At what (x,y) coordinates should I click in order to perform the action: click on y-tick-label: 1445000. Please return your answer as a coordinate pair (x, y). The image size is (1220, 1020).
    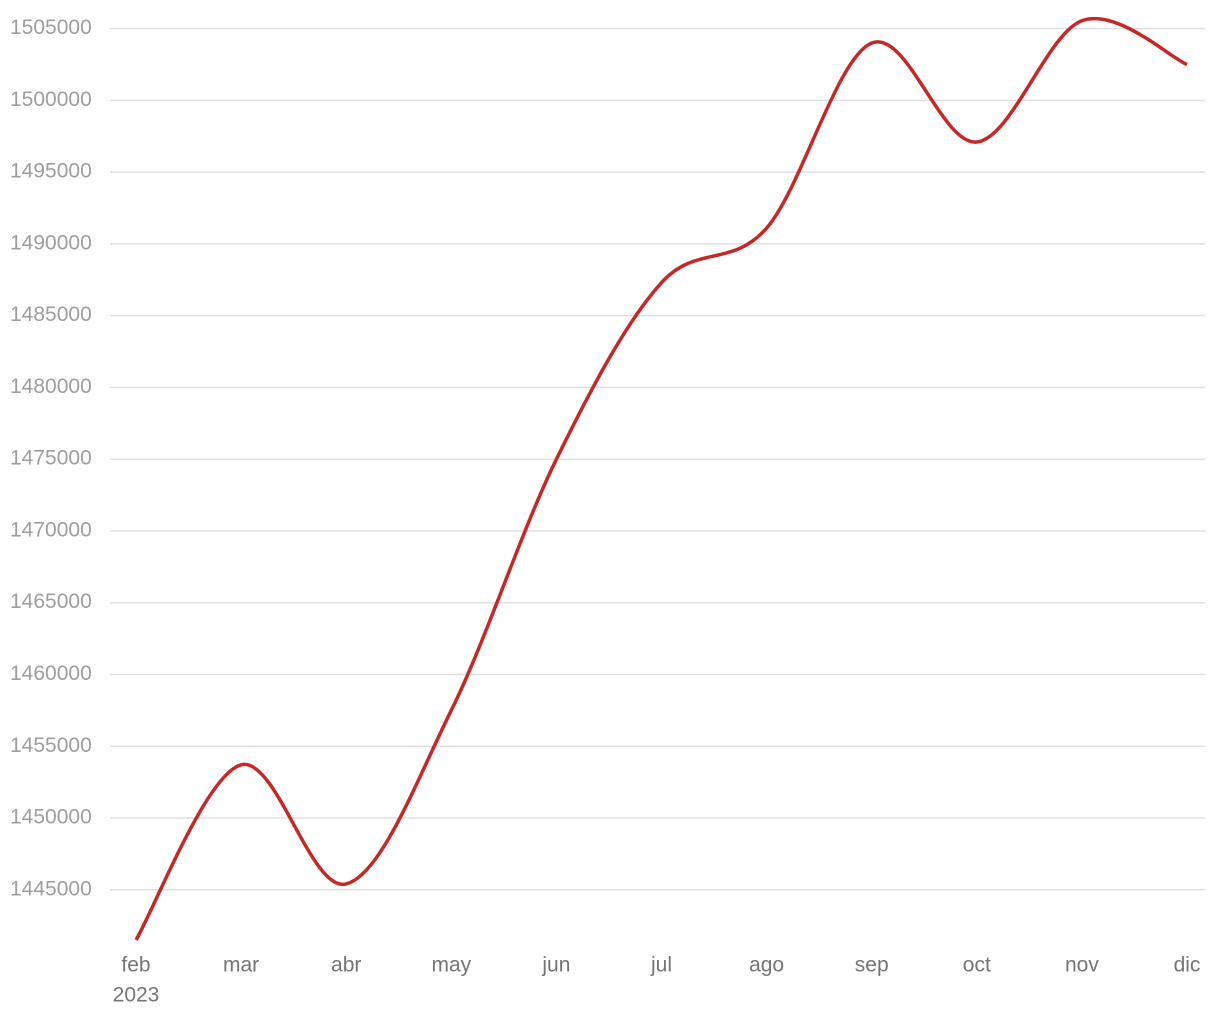
    Looking at the image, I should click on (51, 888).